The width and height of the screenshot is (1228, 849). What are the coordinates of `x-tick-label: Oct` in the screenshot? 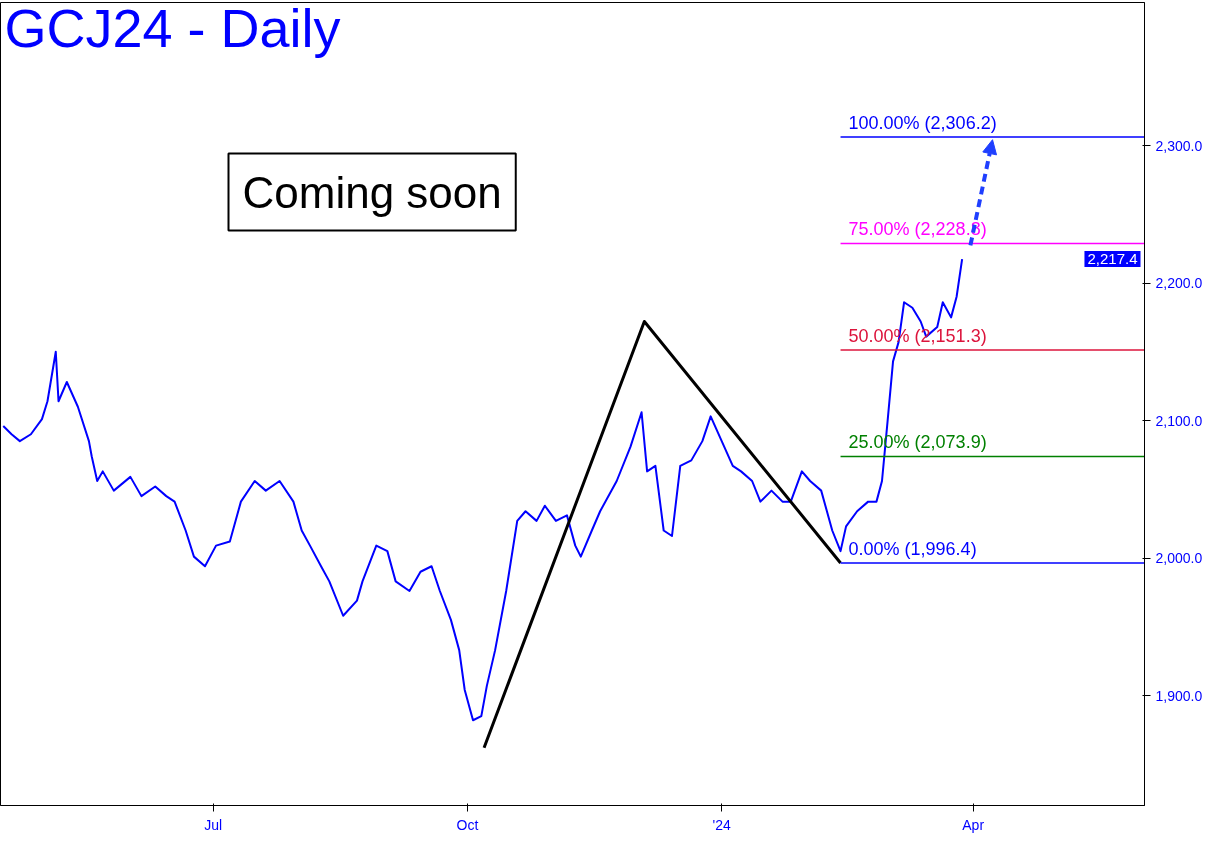 It's located at (467, 824).